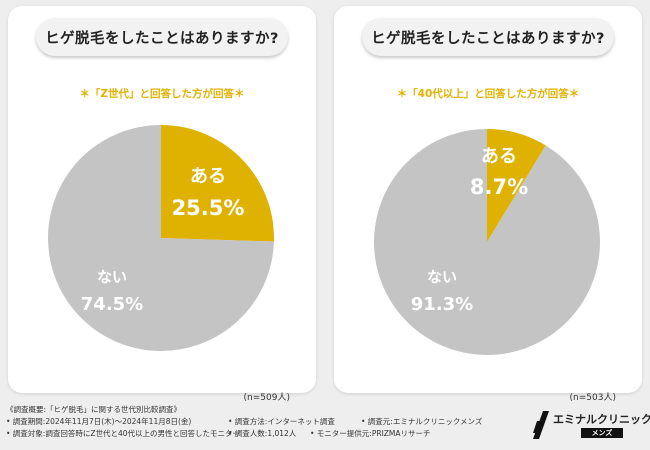 Image resolution: width=650 pixels, height=450 pixels. What do you see at coordinates (499, 187) in the screenshot?
I see `slice-value: 8.7%` at bounding box center [499, 187].